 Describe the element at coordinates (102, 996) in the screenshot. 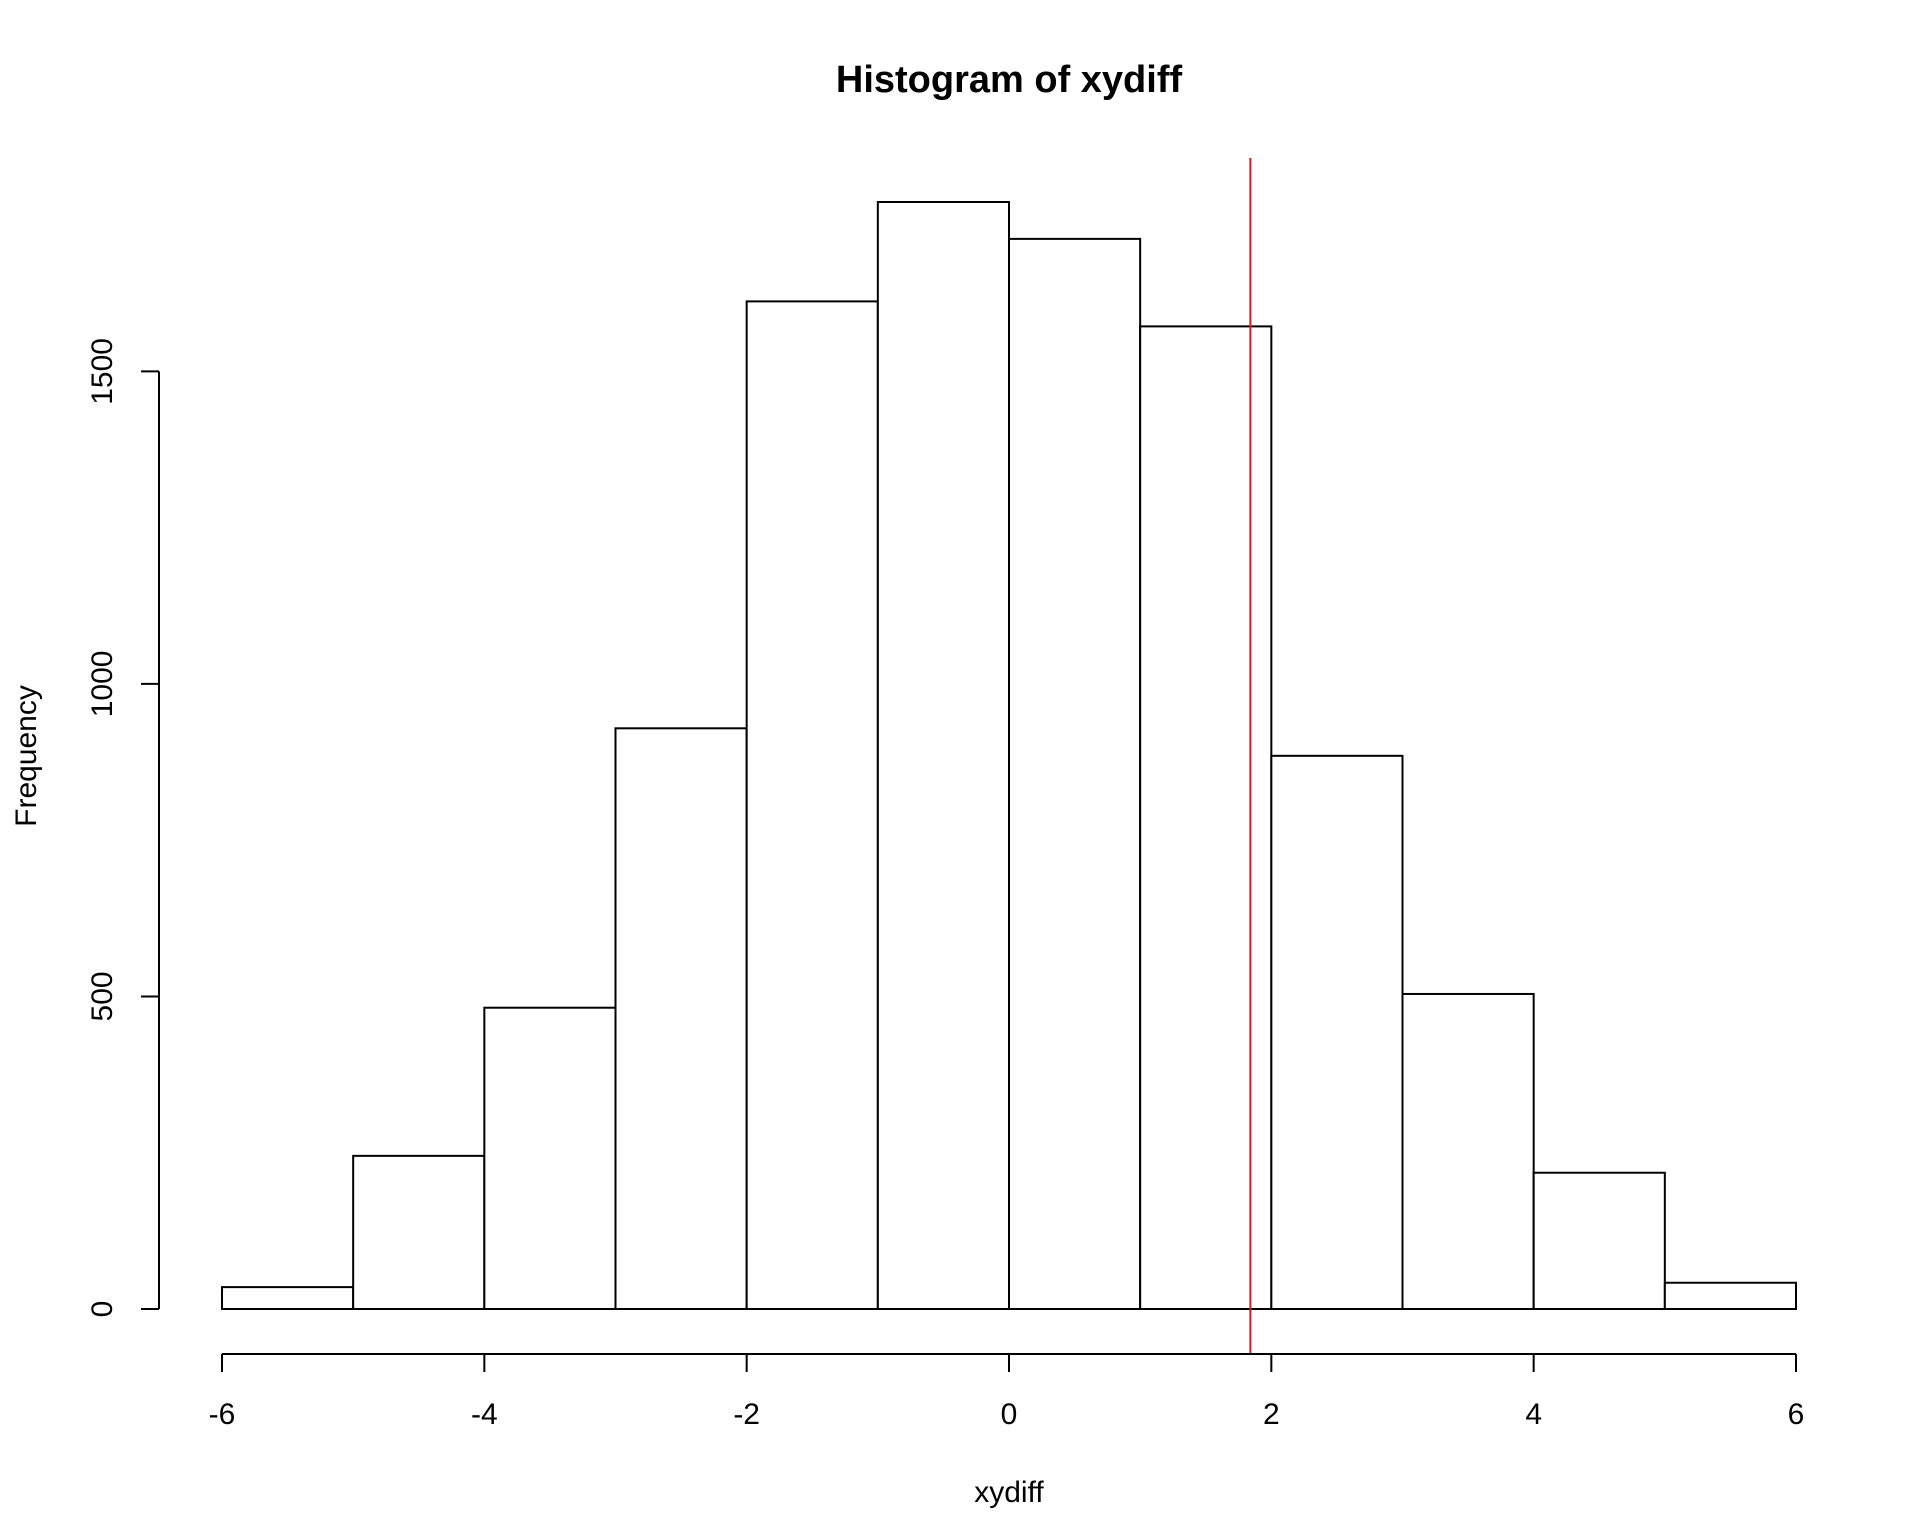

I see `y-tick-label-1: 500` at that location.